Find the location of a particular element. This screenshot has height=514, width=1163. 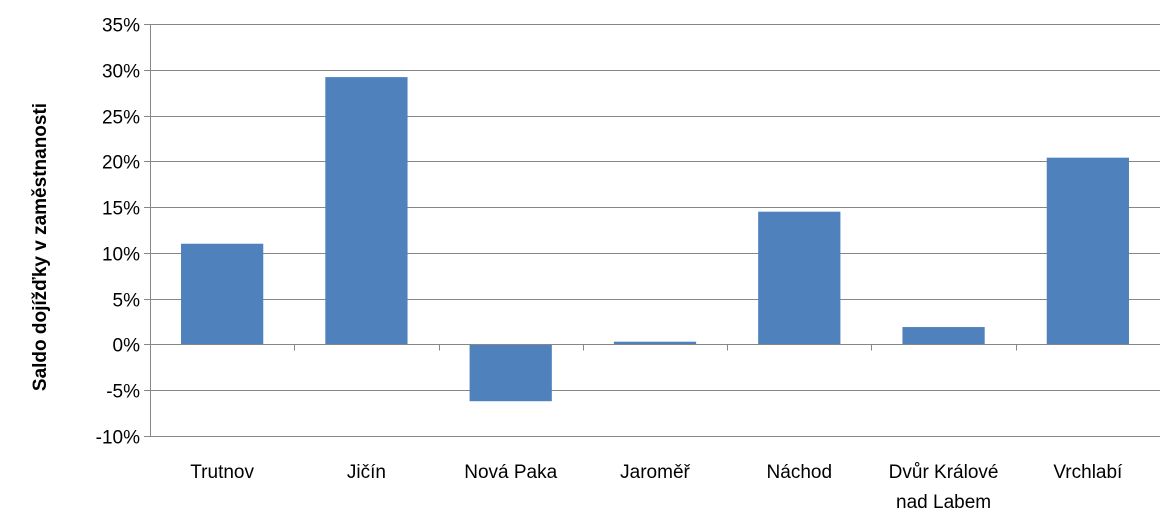

y-tick-label: 15% is located at coordinates (121, 209).